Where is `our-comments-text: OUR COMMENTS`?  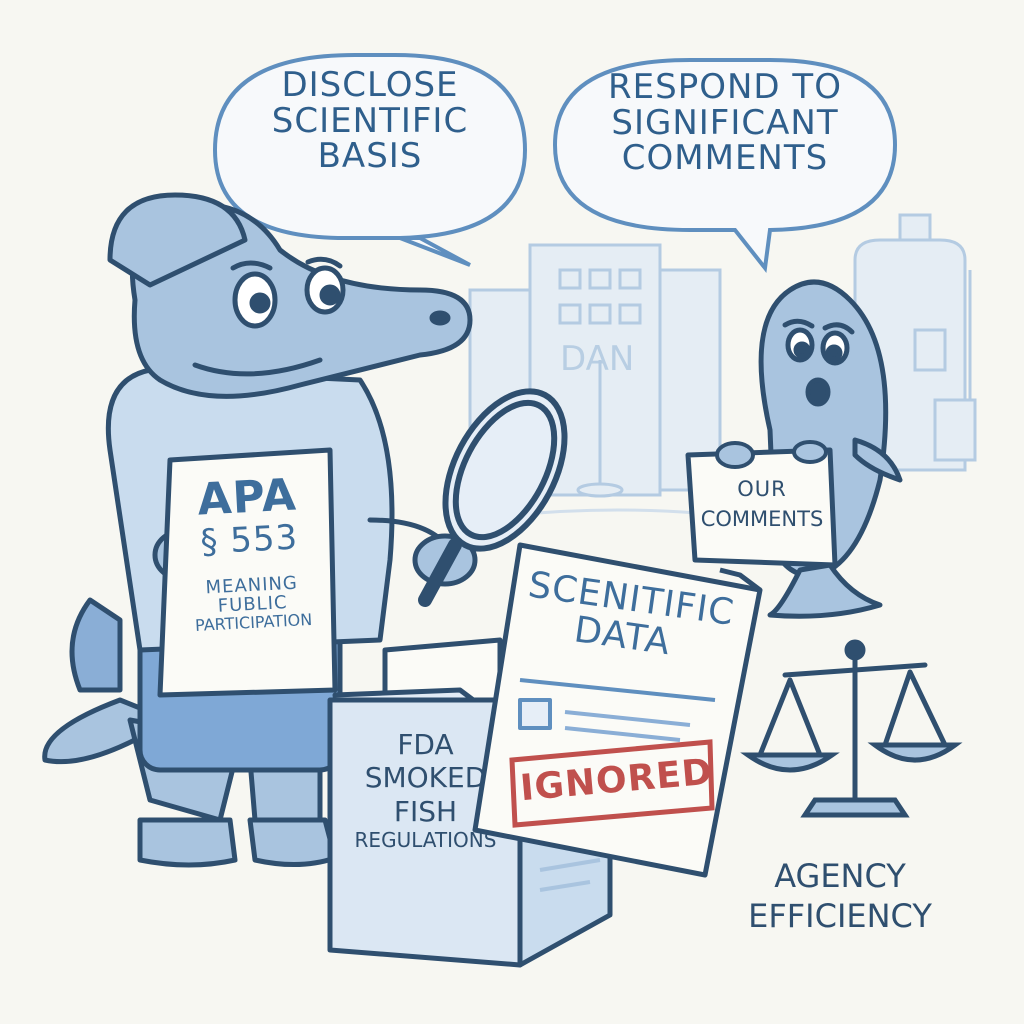
our-comments-text: OUR COMMENTS is located at coordinates (762, 504).